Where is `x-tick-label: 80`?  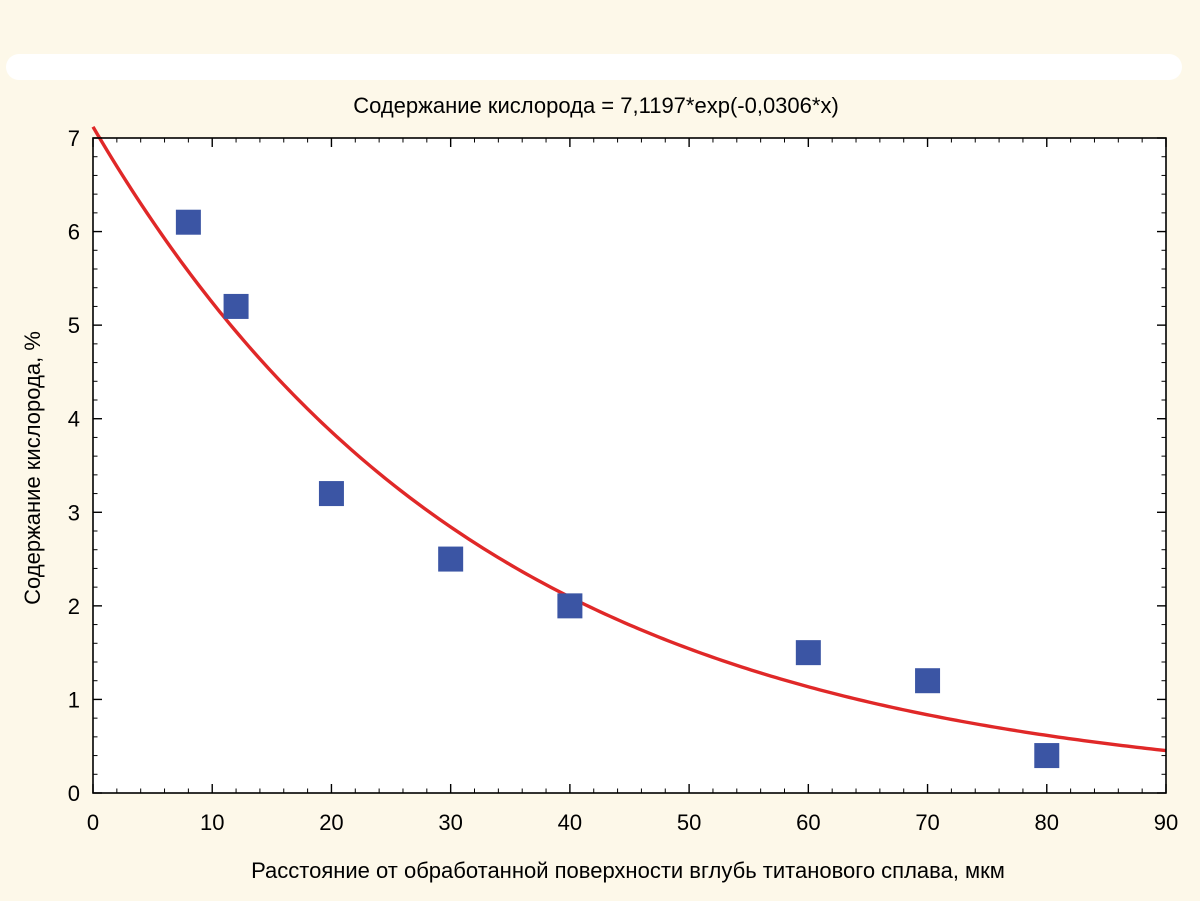 x-tick-label: 80 is located at coordinates (1047, 822).